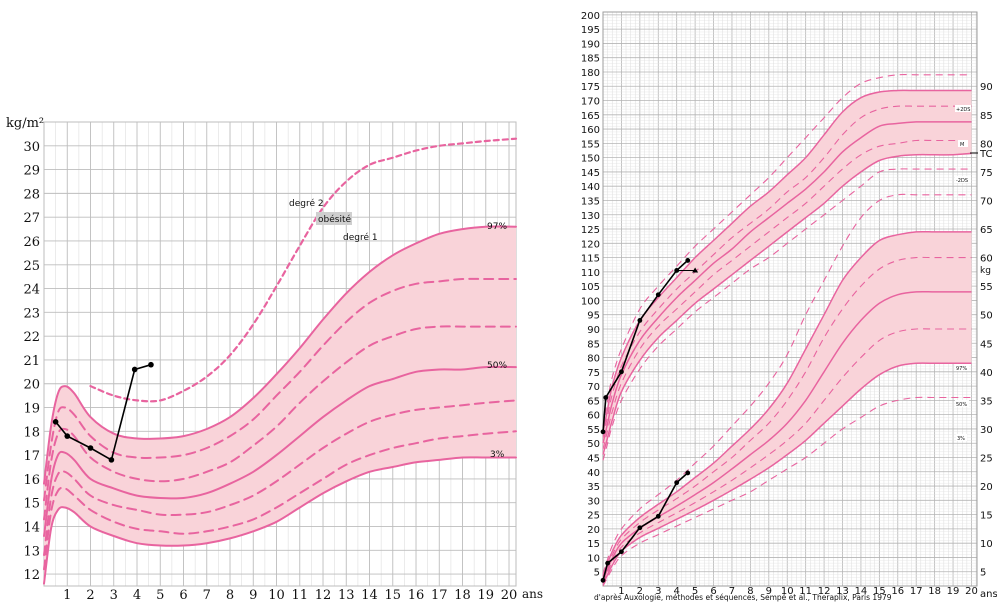  What do you see at coordinates (986, 373) in the screenshot?
I see `weight-tick: 40` at bounding box center [986, 373].